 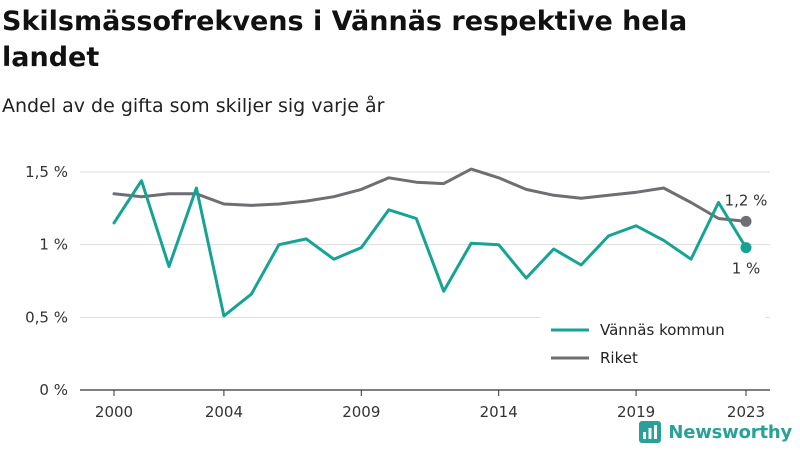 I want to click on x-tick-label: 2023, so click(x=746, y=412).